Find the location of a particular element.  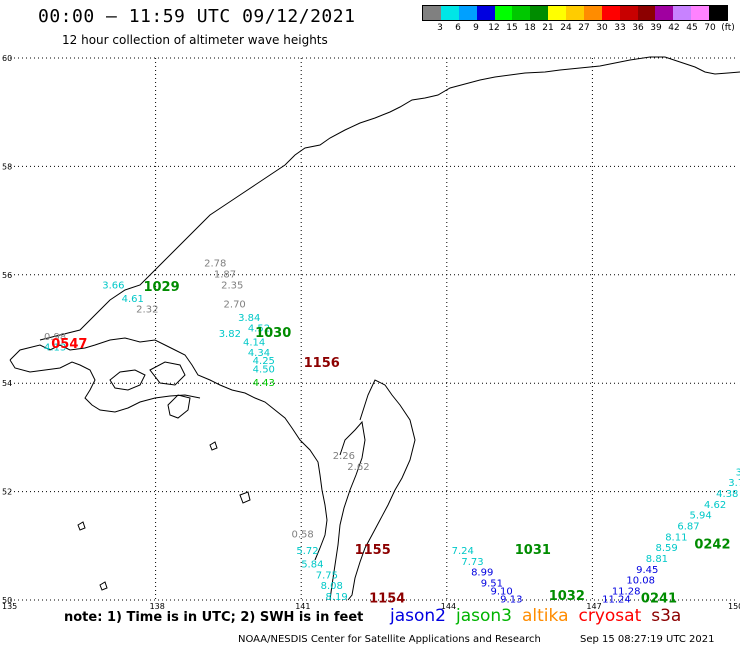

map-title: 00:00 – 11:59 UTC 09/12/2021 is located at coordinates (197, 16).